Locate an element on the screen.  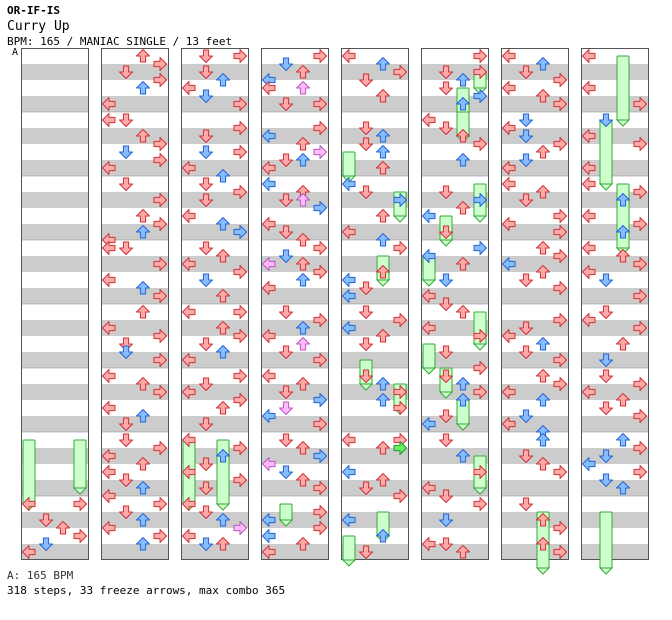
column-frame is located at coordinates (455, 304).